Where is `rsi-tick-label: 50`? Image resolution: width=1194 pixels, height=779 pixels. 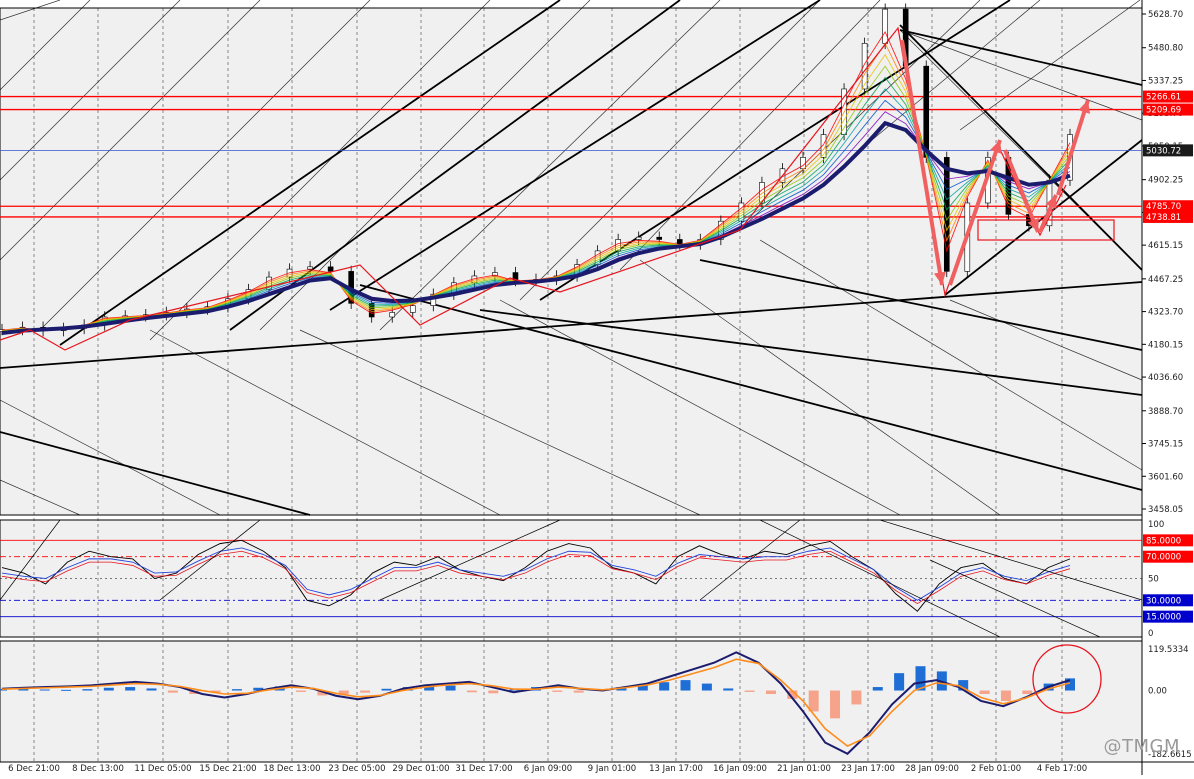
rsi-tick-label: 50 is located at coordinates (1153, 580).